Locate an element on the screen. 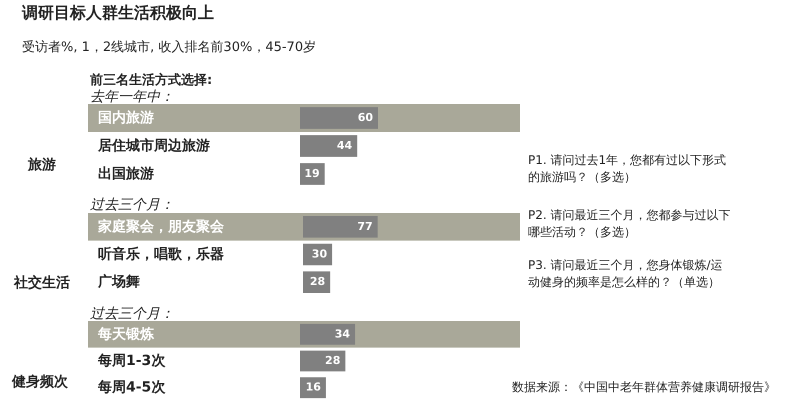  y-tick-label: 出国旅游 is located at coordinates (126, 174).